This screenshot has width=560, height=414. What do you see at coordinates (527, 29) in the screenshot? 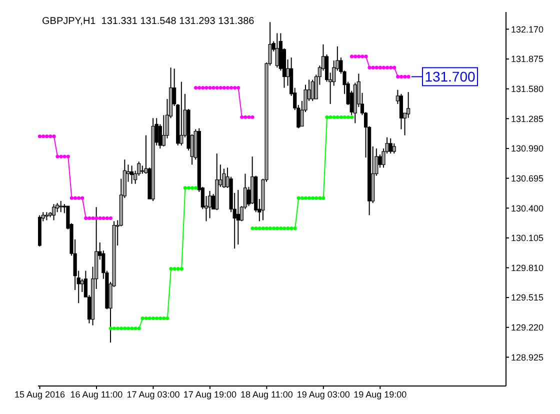
I see `y-tick-label: 132.170` at bounding box center [527, 29].